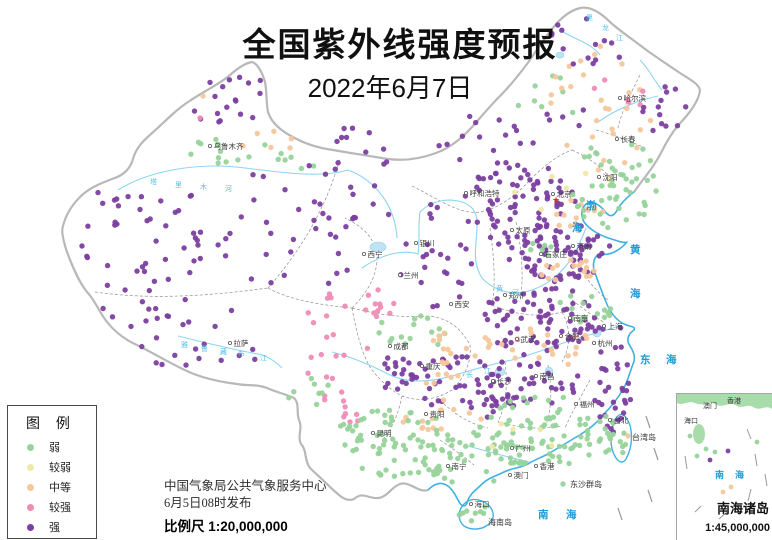  I want to click on capital-star-icon: ★, so click(556, 200).